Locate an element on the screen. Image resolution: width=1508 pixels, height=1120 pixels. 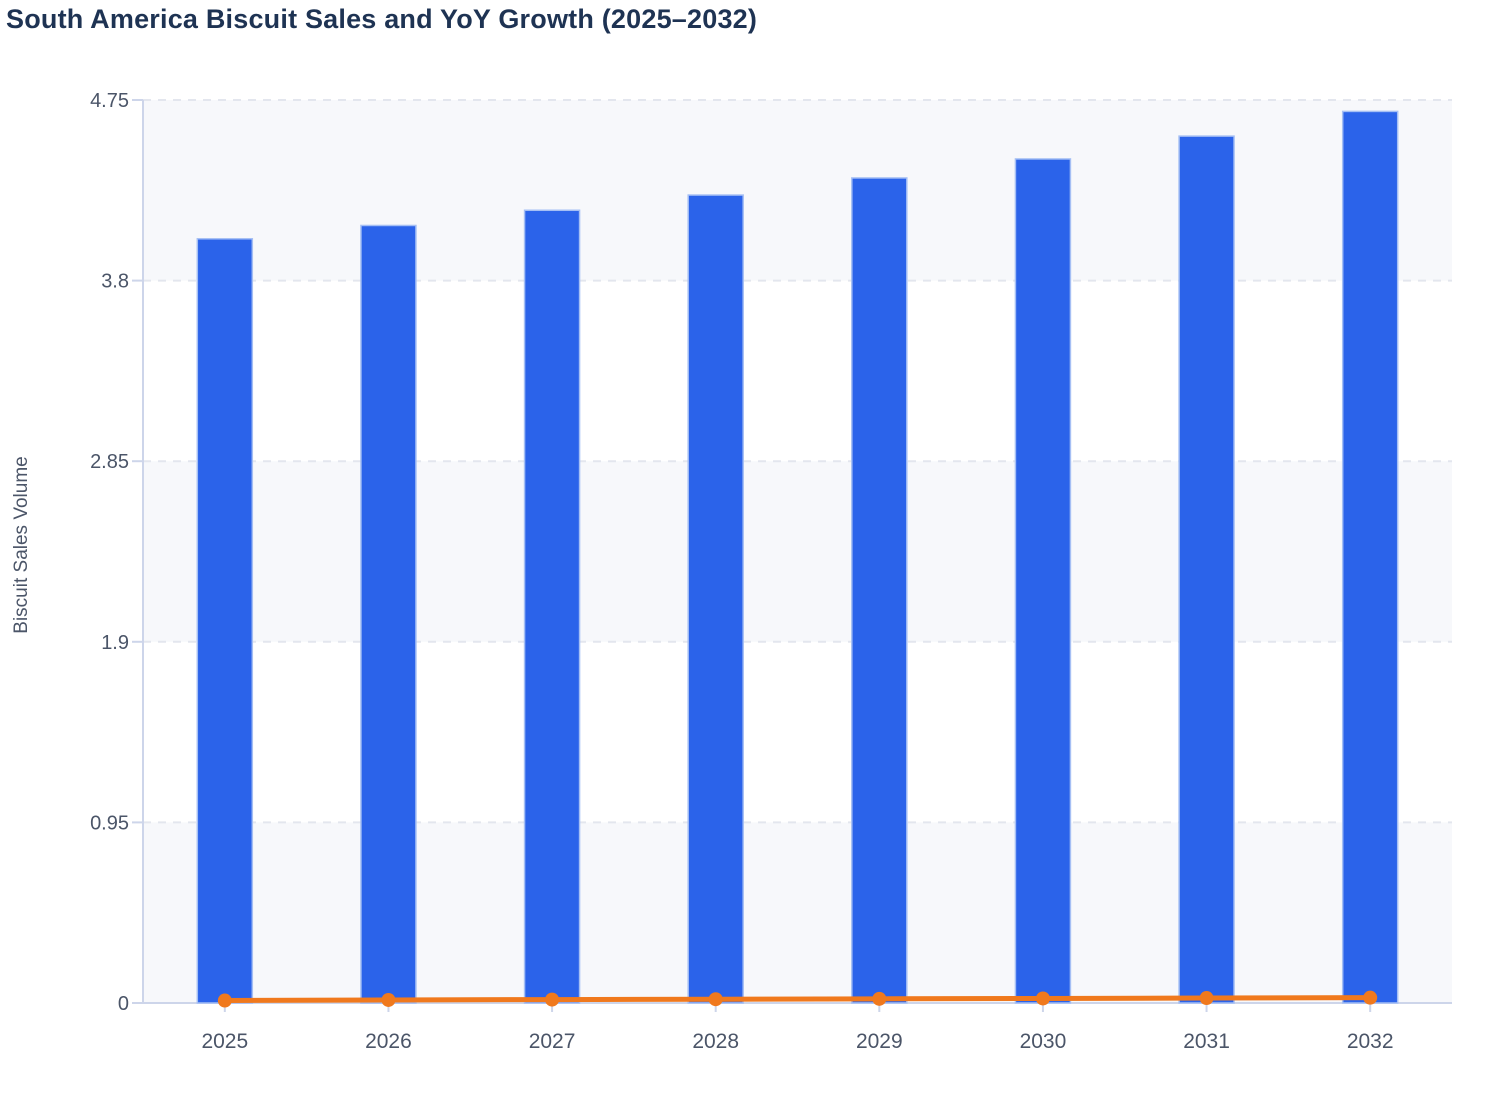
bar-2029 is located at coordinates (879, 590).